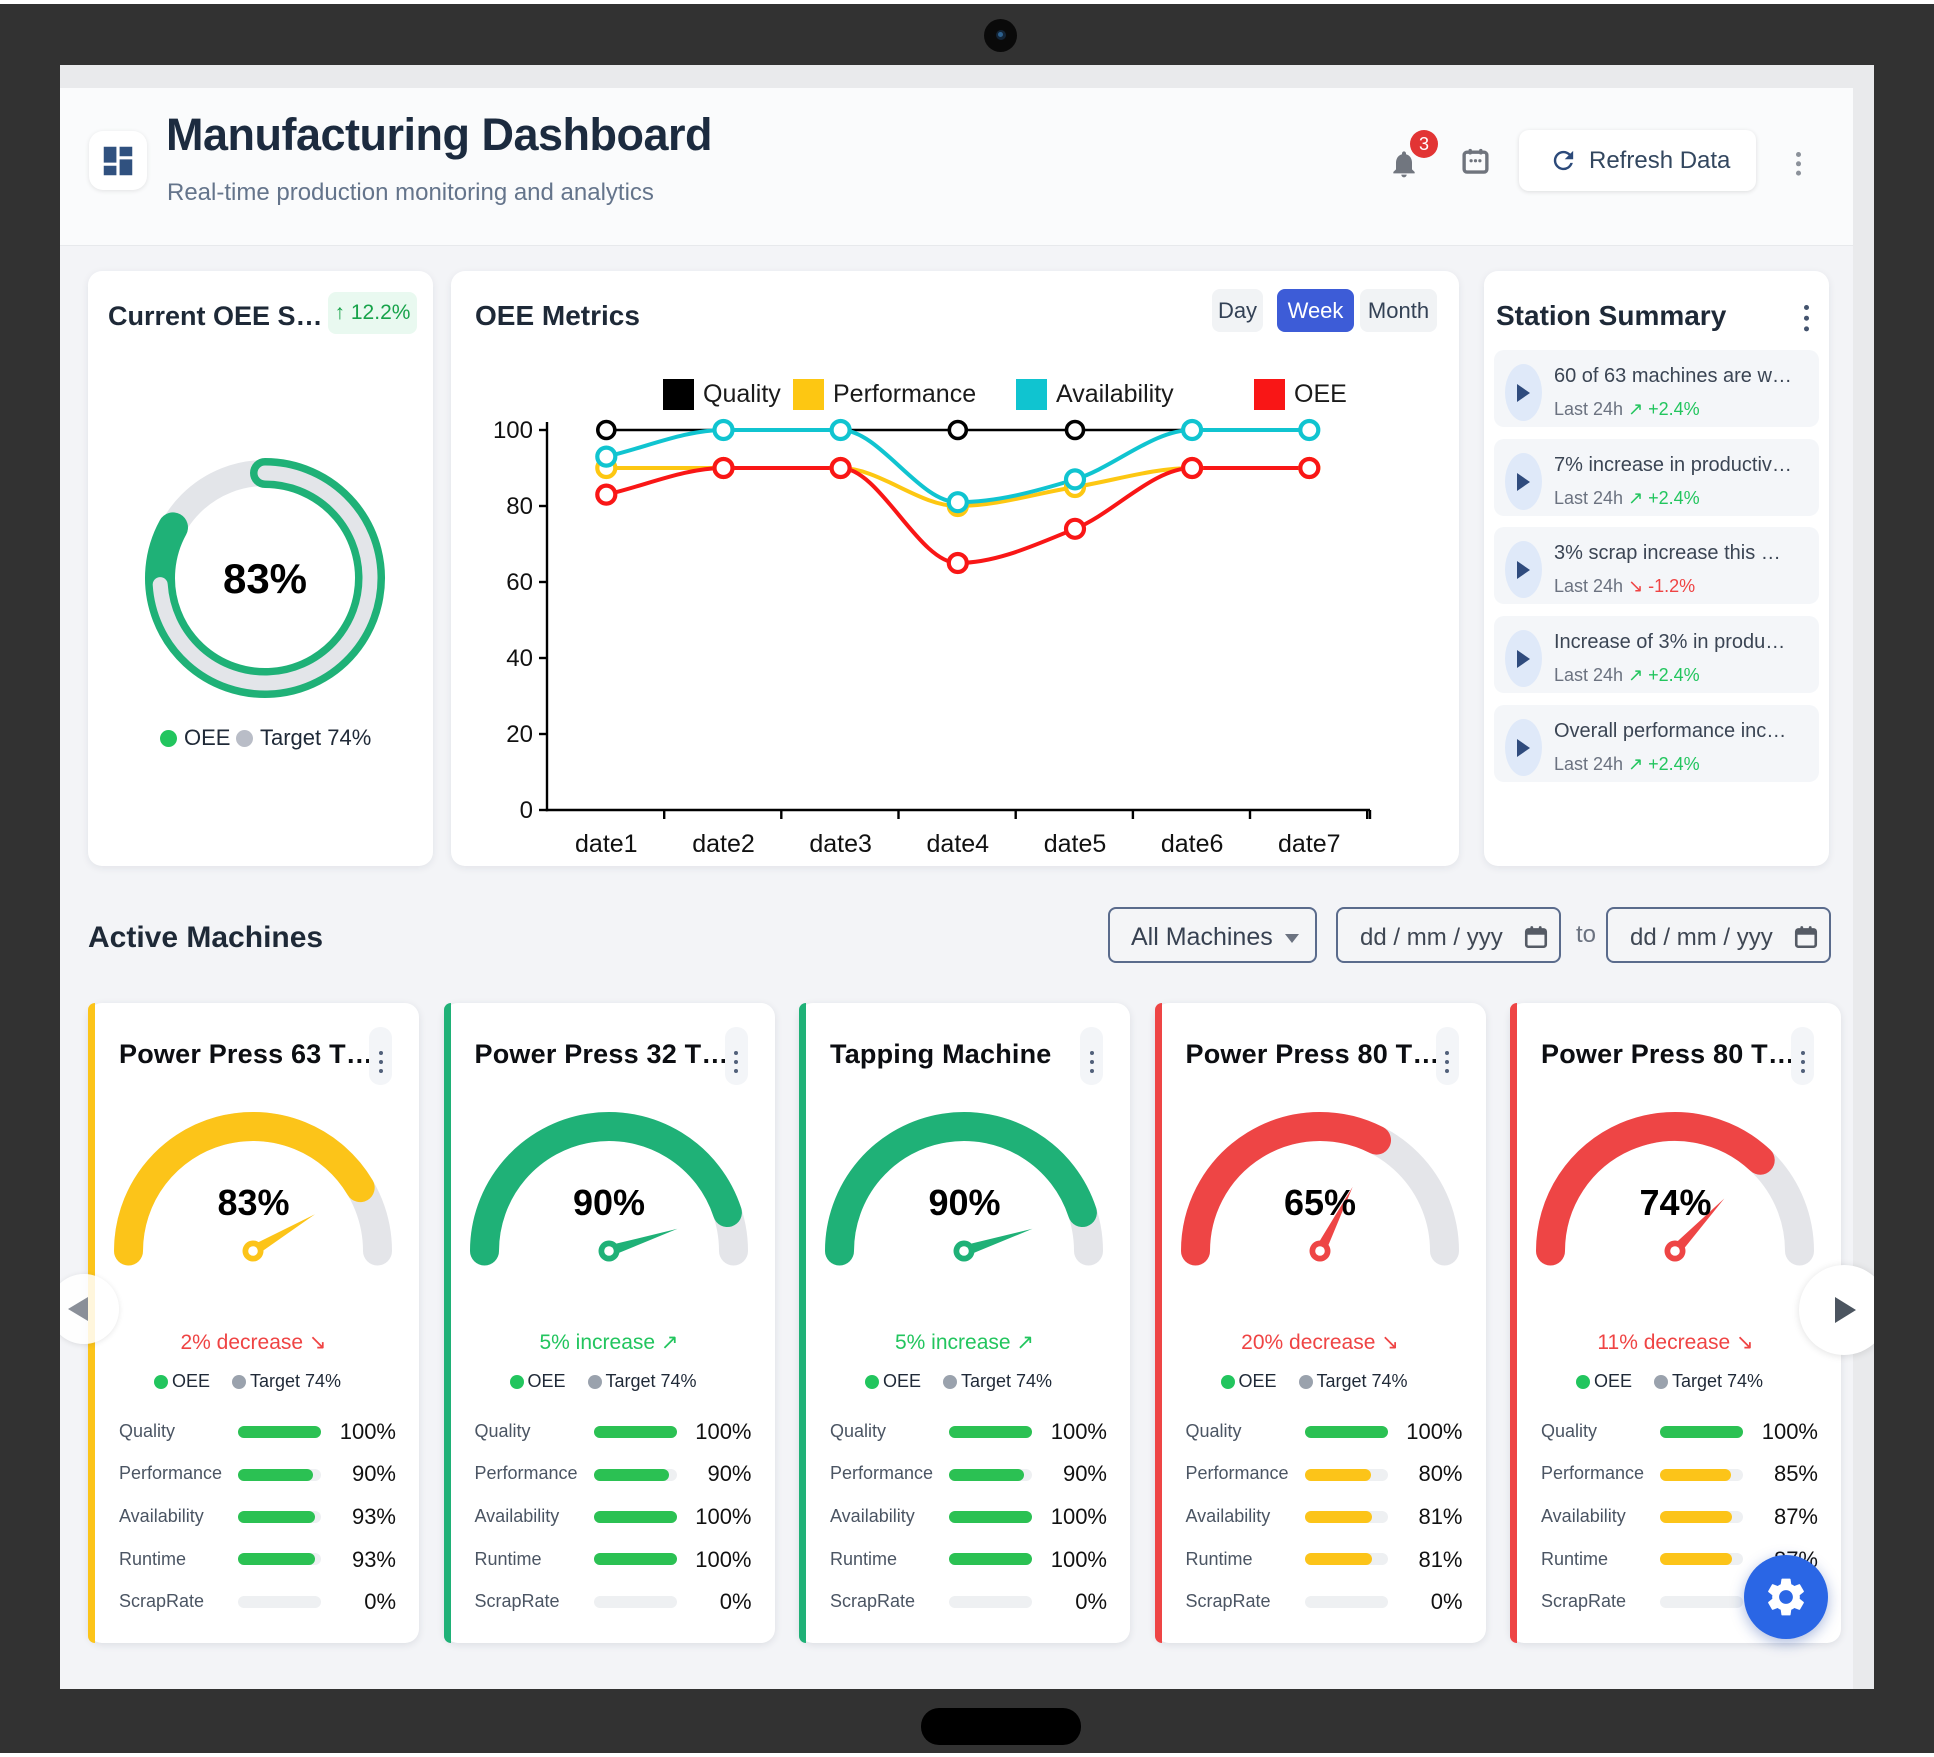 This screenshot has width=1934, height=1757. Describe the element at coordinates (1075, 844) in the screenshot. I see `svg-text: date5` at that location.